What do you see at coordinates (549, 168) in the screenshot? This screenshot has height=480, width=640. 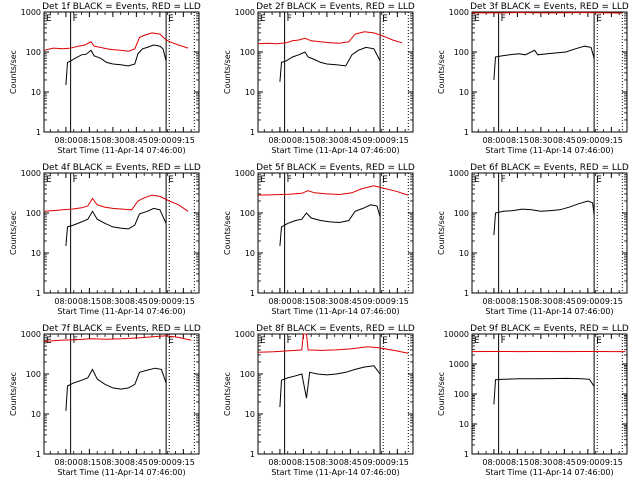 I see `chart-title: Det 6f BLACK = Events, RED = LLD` at bounding box center [549, 168].